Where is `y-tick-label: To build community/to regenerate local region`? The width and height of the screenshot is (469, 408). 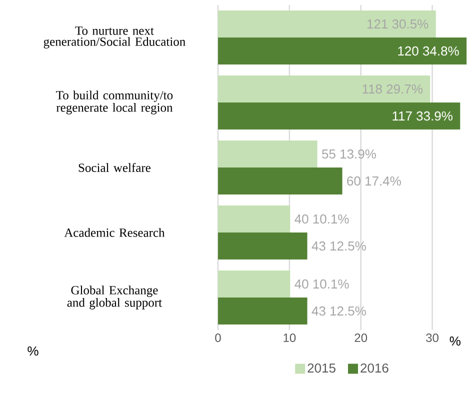
y-tick-label: To build community/to regenerate local region is located at coordinates (114, 102).